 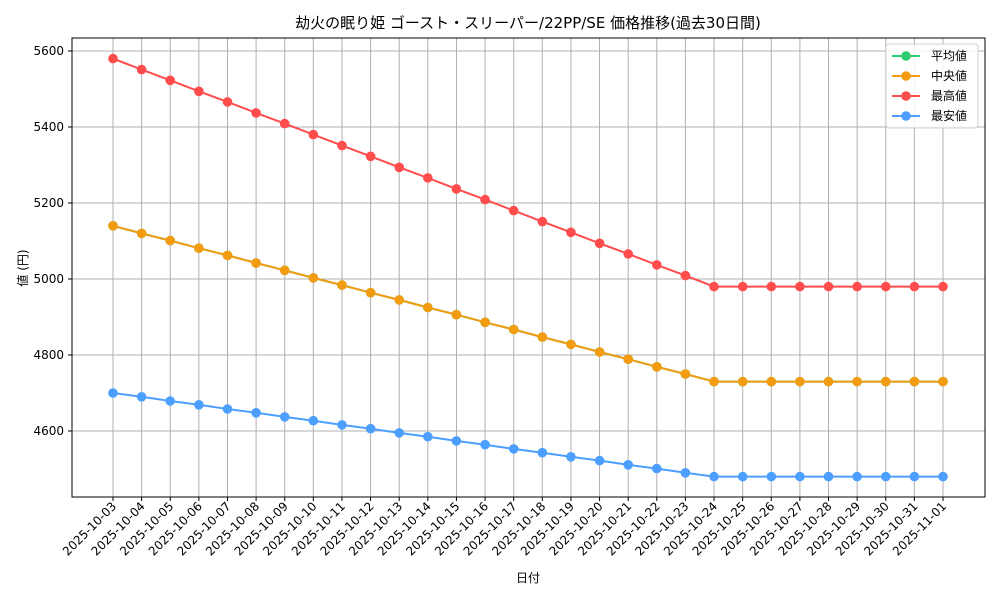 I want to click on y-axis: 4600 4800 5000 5200 5400 5600, so click(x=52, y=241).